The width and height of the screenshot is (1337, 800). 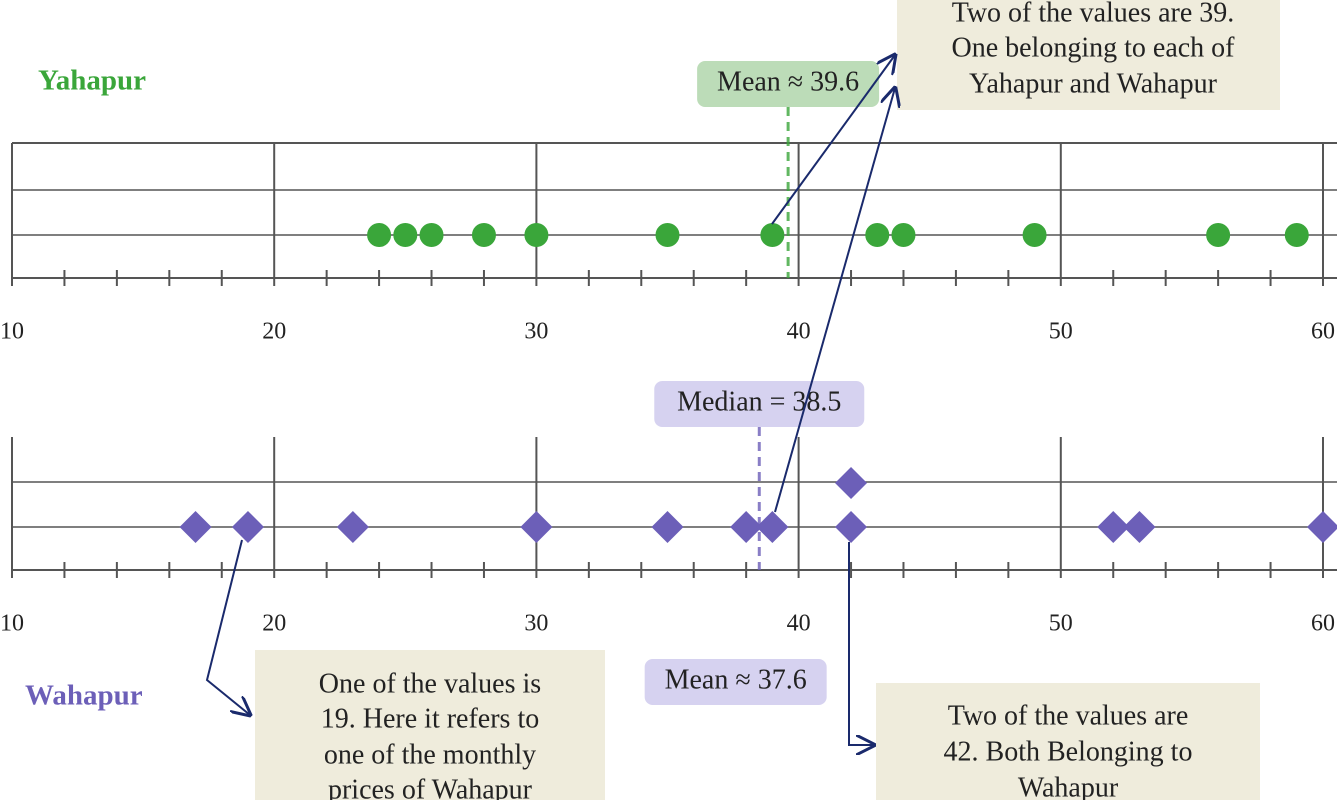 What do you see at coordinates (1093, 14) in the screenshot?
I see `note-text: Two of the values are 39.` at bounding box center [1093, 14].